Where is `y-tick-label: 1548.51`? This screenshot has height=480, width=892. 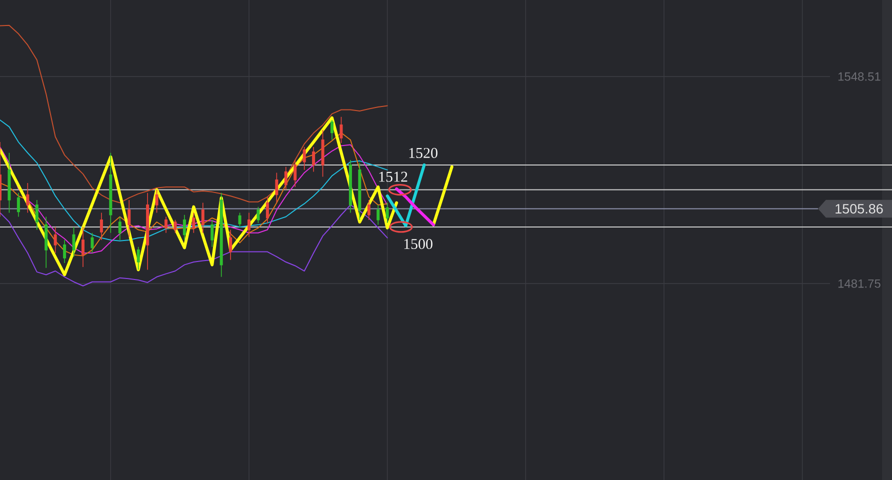 y-tick-label: 1548.51 is located at coordinates (859, 76).